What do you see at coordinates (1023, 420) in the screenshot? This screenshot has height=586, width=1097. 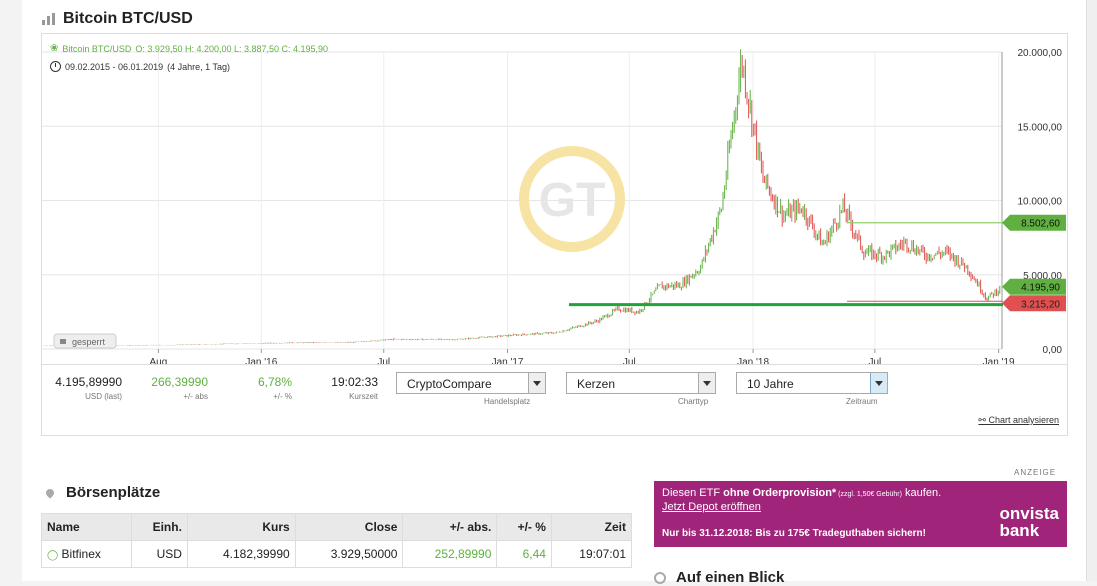 I see `chart-analyse-label: Chart analysieren` at bounding box center [1023, 420].